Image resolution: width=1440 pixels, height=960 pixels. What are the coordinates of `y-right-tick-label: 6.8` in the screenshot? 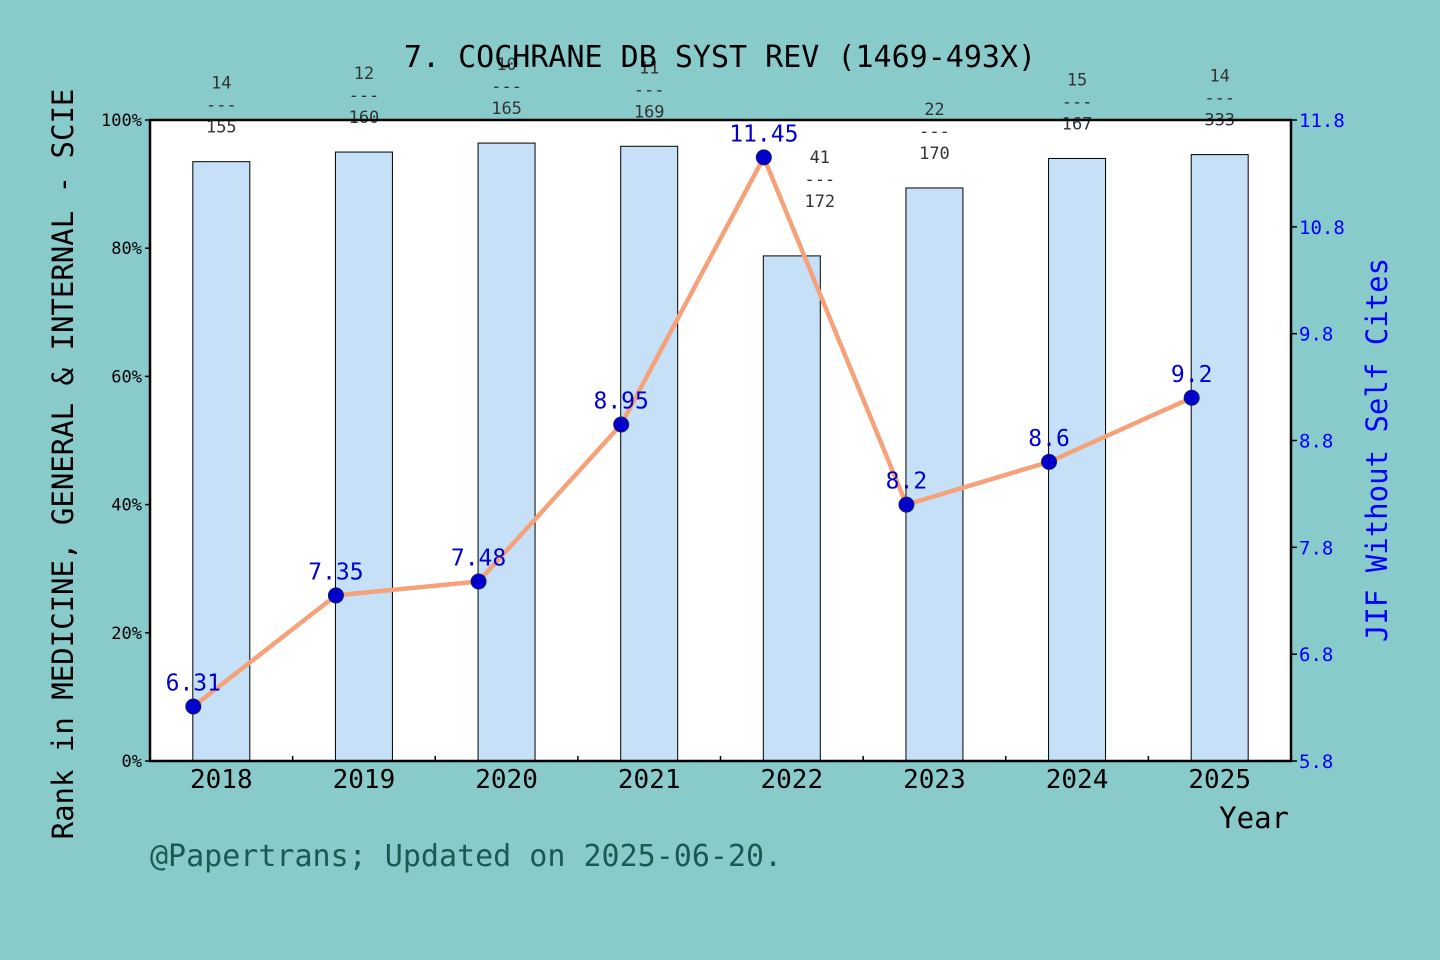 It's located at (1316, 655).